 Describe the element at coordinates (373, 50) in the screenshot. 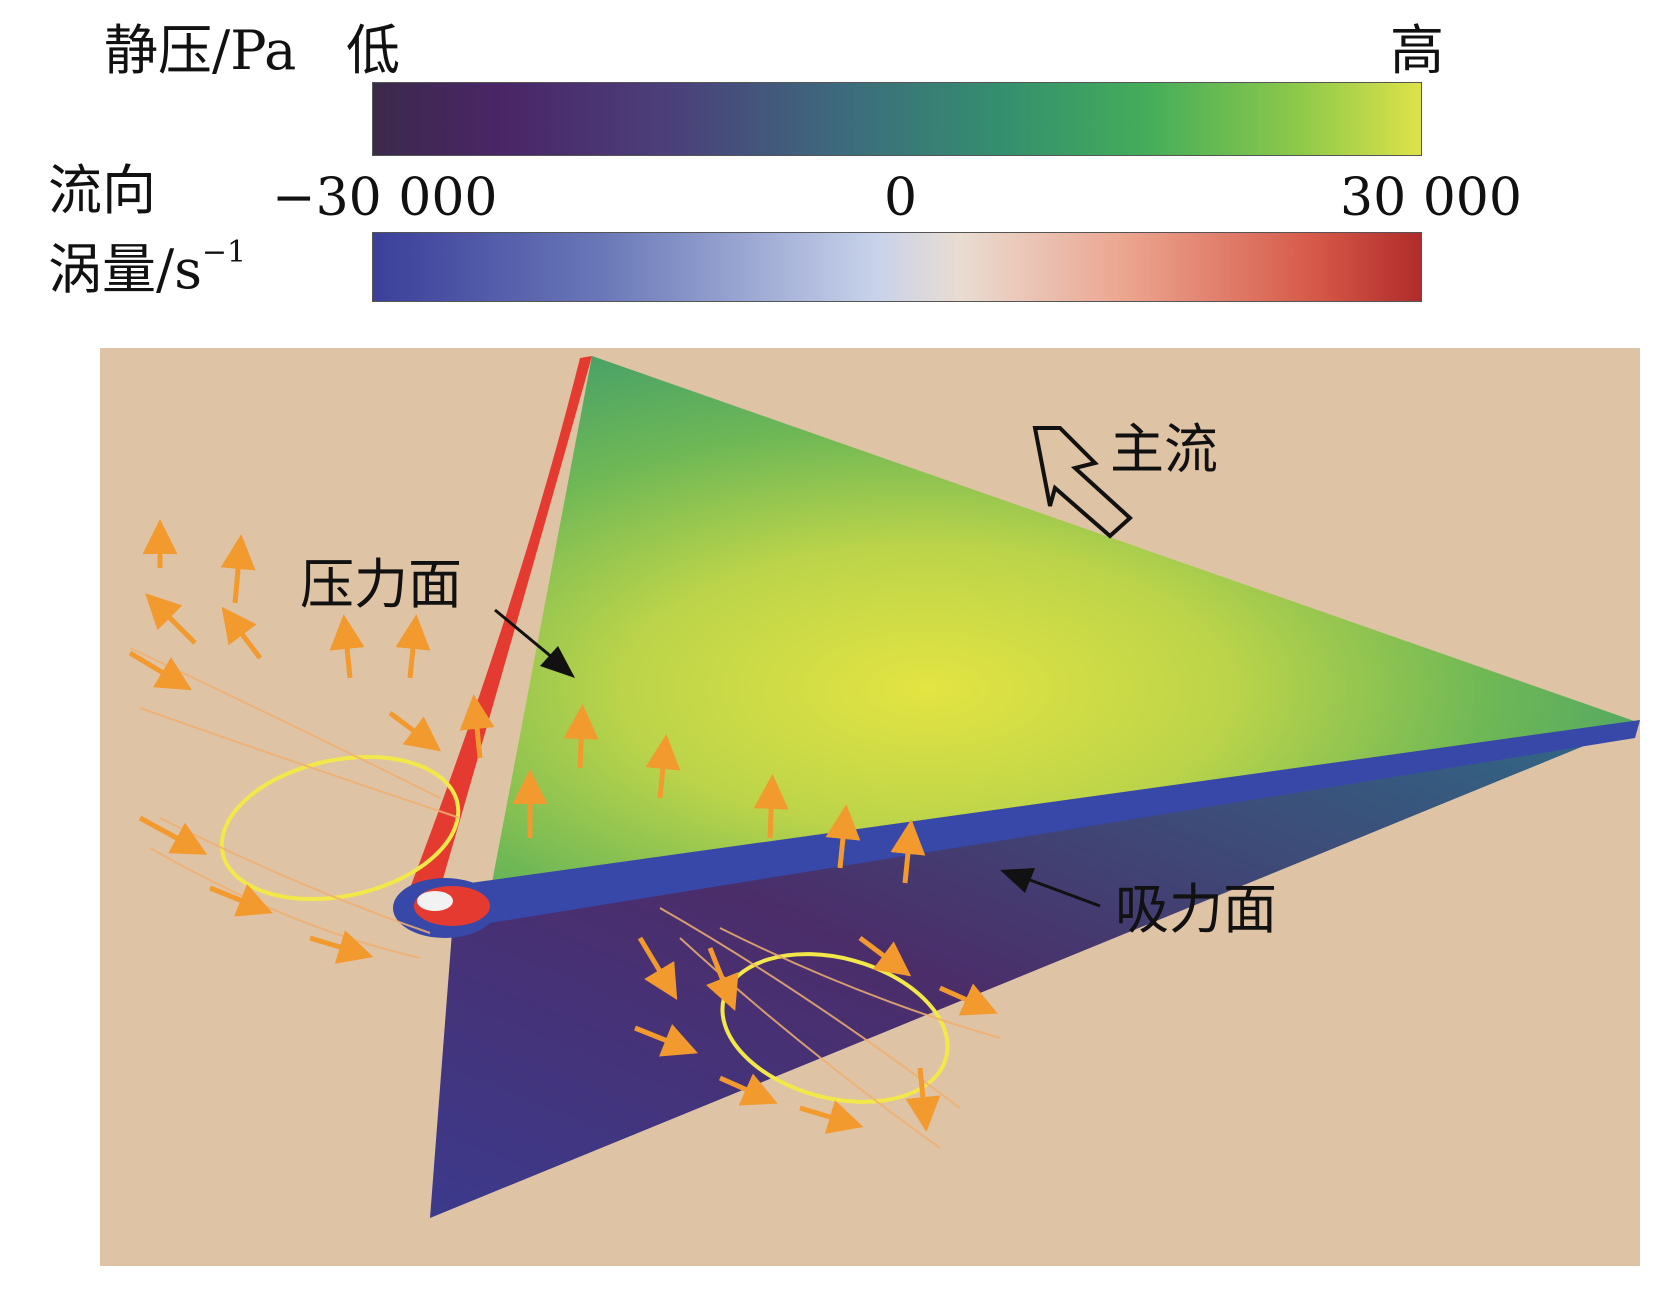

I see `pressure-low-label: 低` at that location.